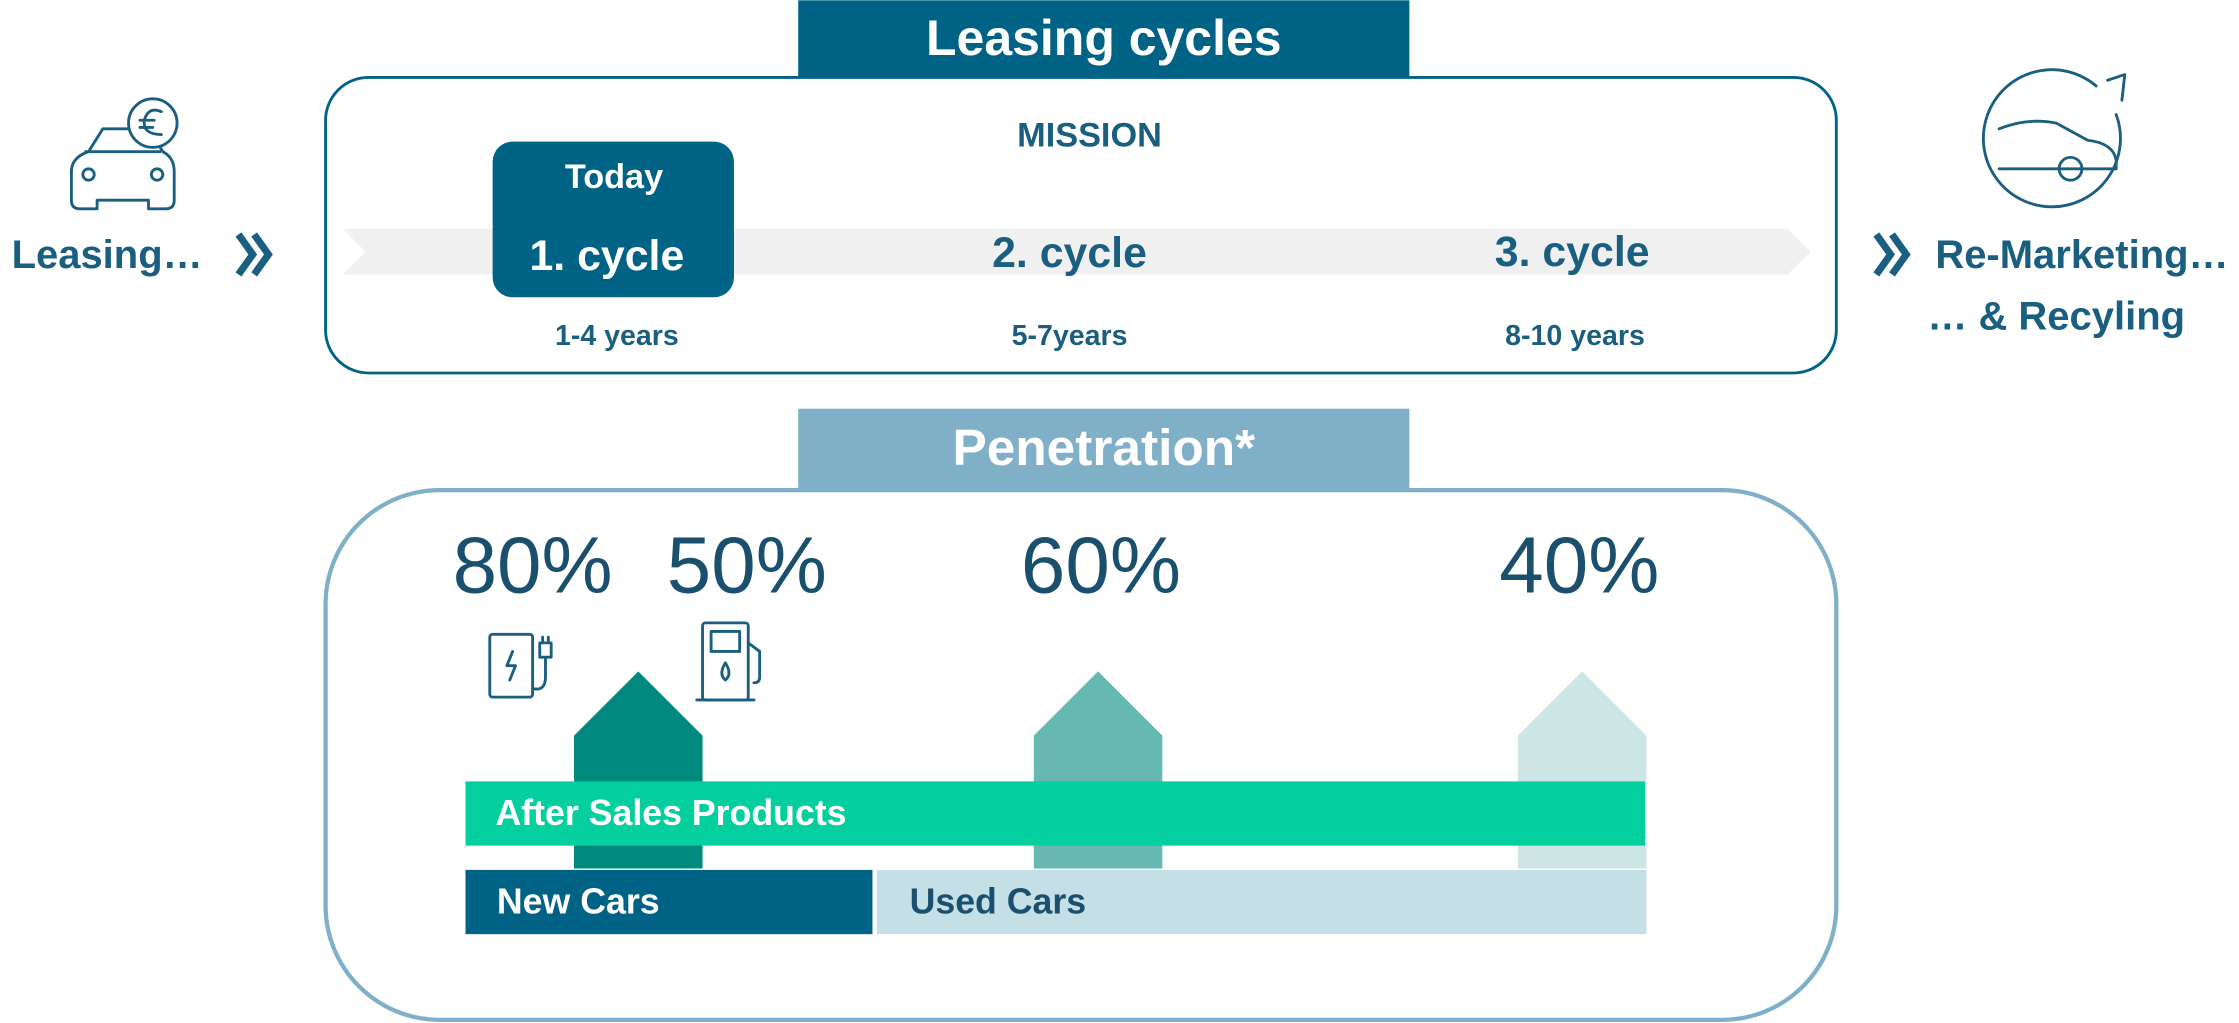  What do you see at coordinates (578, 902) in the screenshot?
I see `new-cars-label: New Cars` at bounding box center [578, 902].